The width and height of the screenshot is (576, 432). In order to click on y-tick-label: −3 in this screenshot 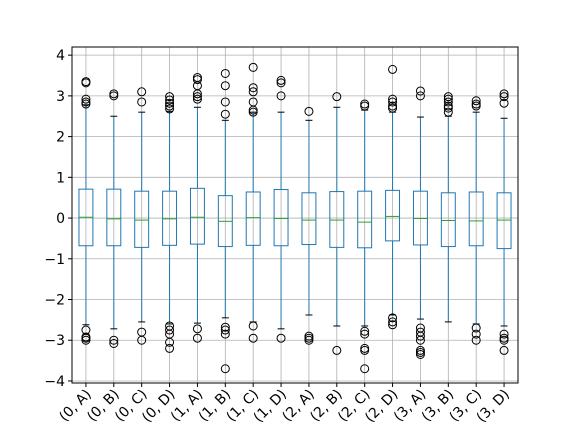, I will do `click(54, 341)`.